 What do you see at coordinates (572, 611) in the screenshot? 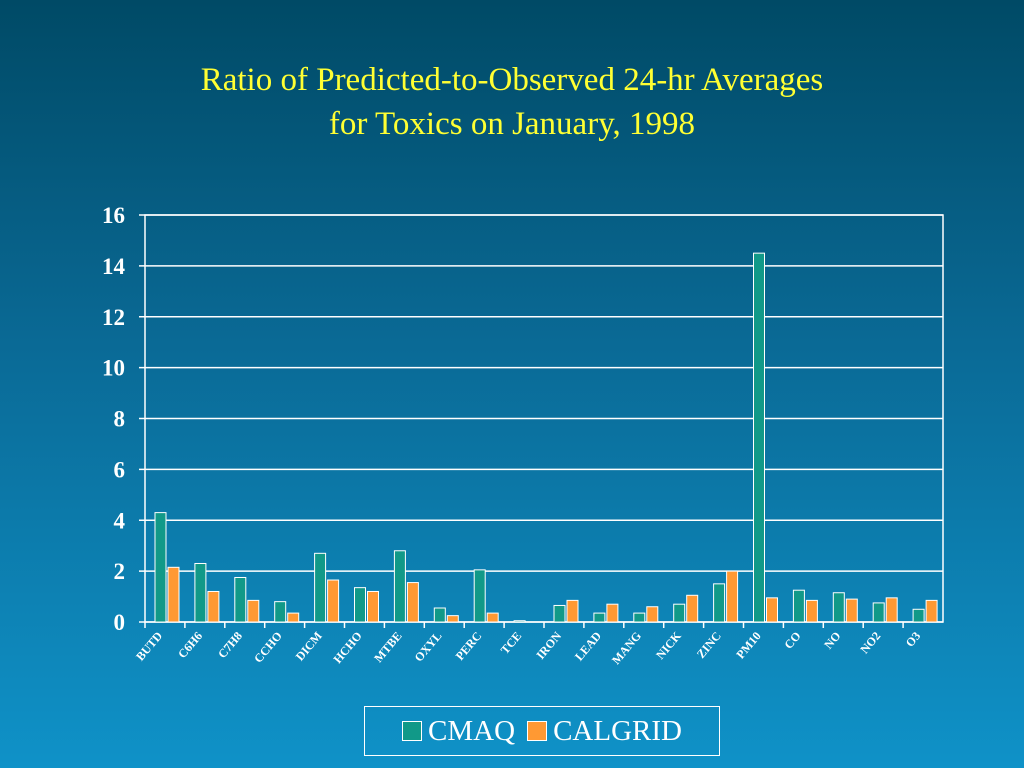
I see `bar-calgrid-iron` at bounding box center [572, 611].